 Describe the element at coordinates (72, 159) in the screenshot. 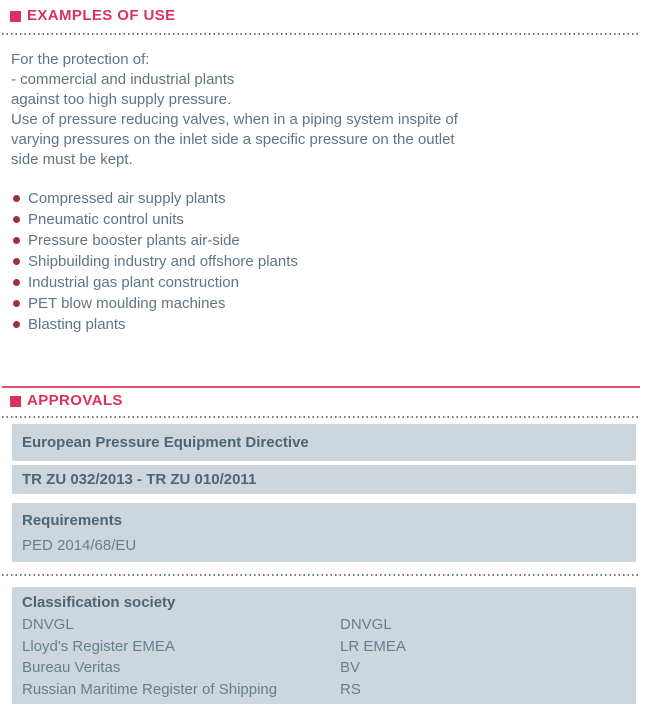

I see `intro-line: side must be kept.` at that location.